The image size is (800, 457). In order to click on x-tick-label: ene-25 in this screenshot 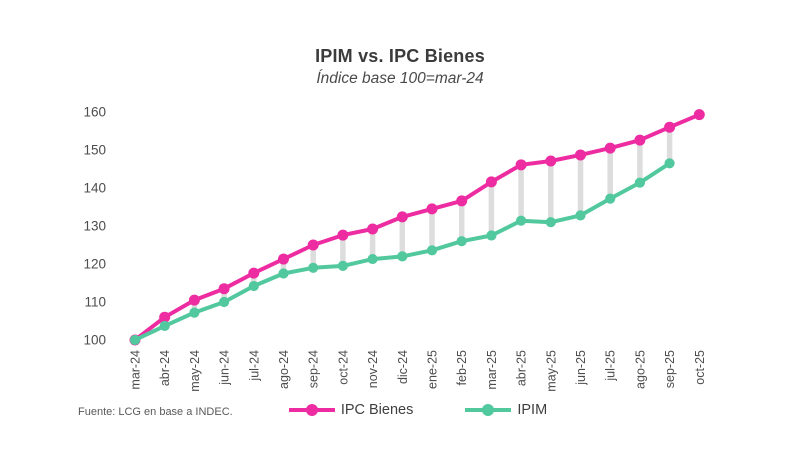, I will do `click(433, 369)`.